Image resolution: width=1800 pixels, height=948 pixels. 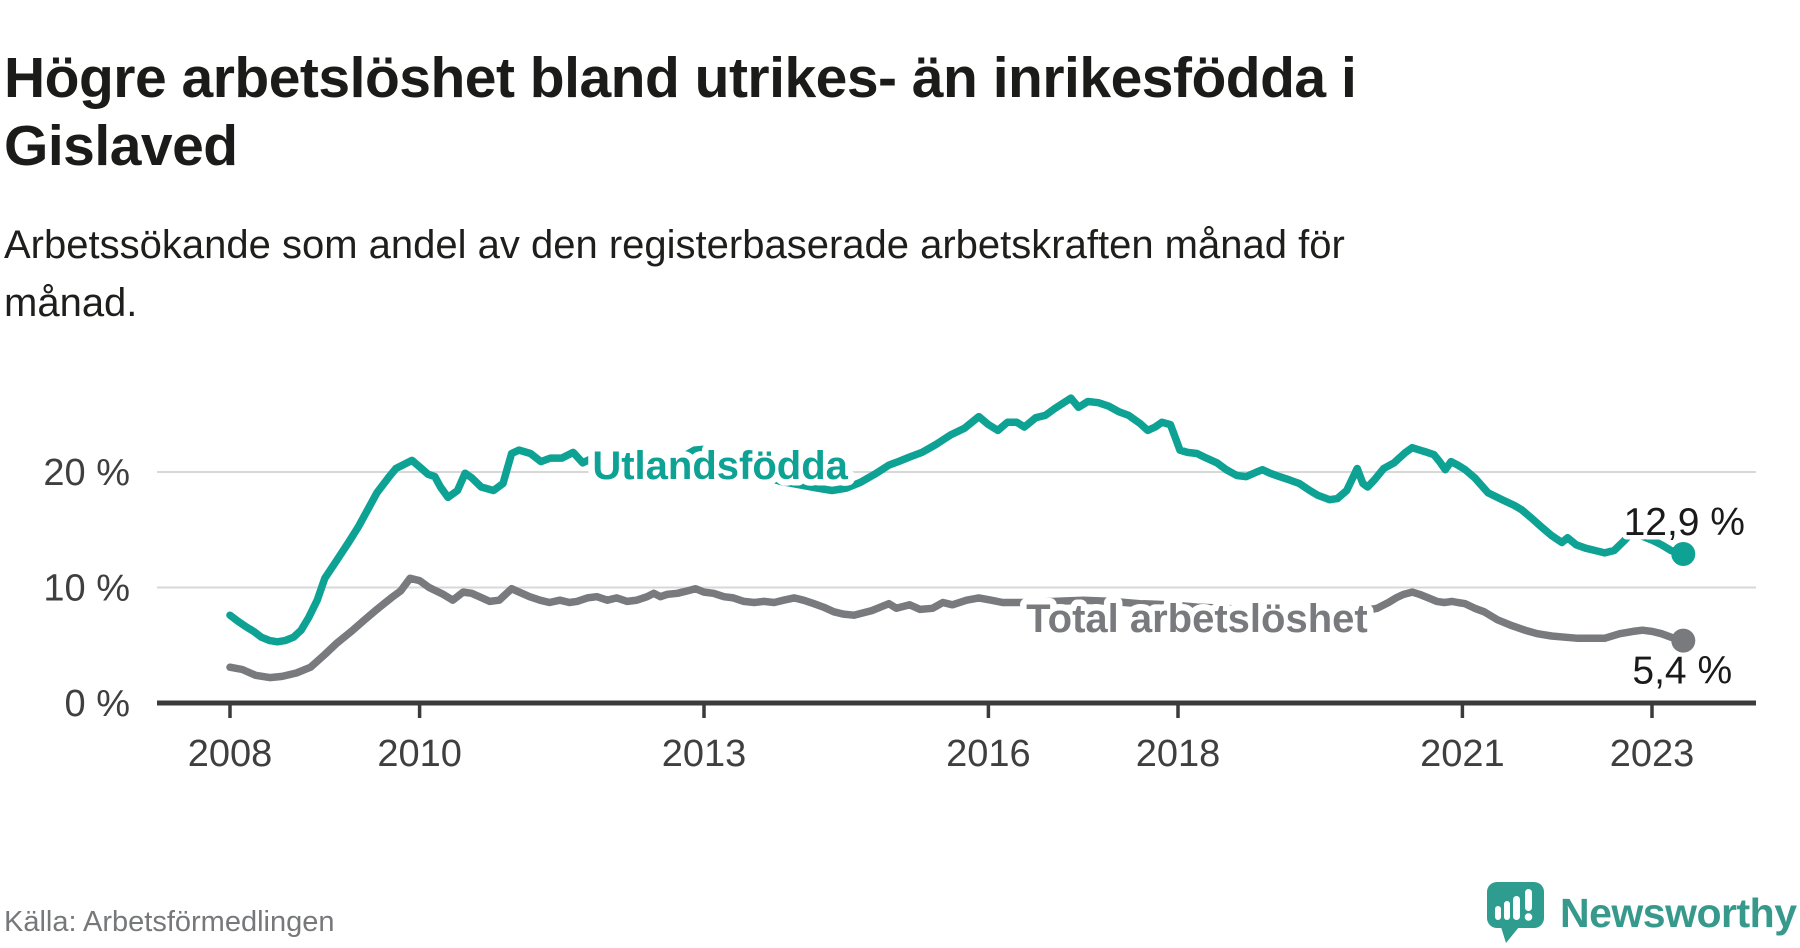 What do you see at coordinates (121, 146) in the screenshot?
I see `chart-title-line-2: Gislaved` at bounding box center [121, 146].